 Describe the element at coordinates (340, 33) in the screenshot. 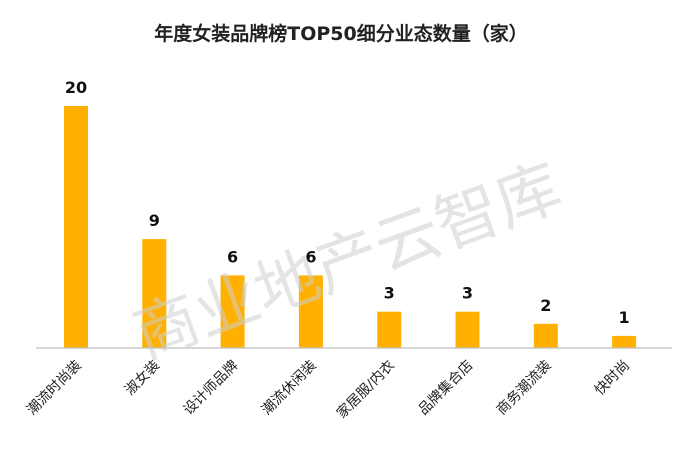

I see `chart-title: 年度女装品牌榜TOP50细分业态数量（家）` at that location.